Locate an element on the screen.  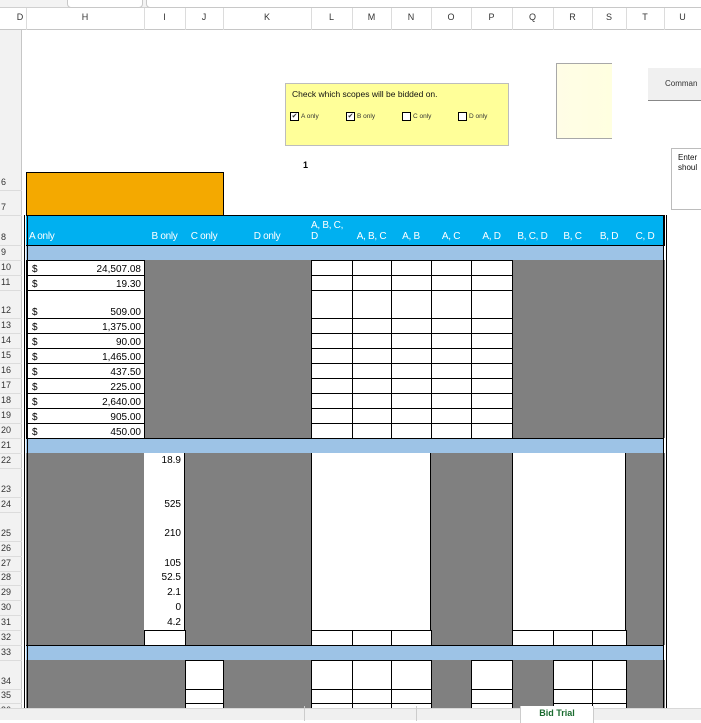
row-header-21: 21 is located at coordinates (6, 445).